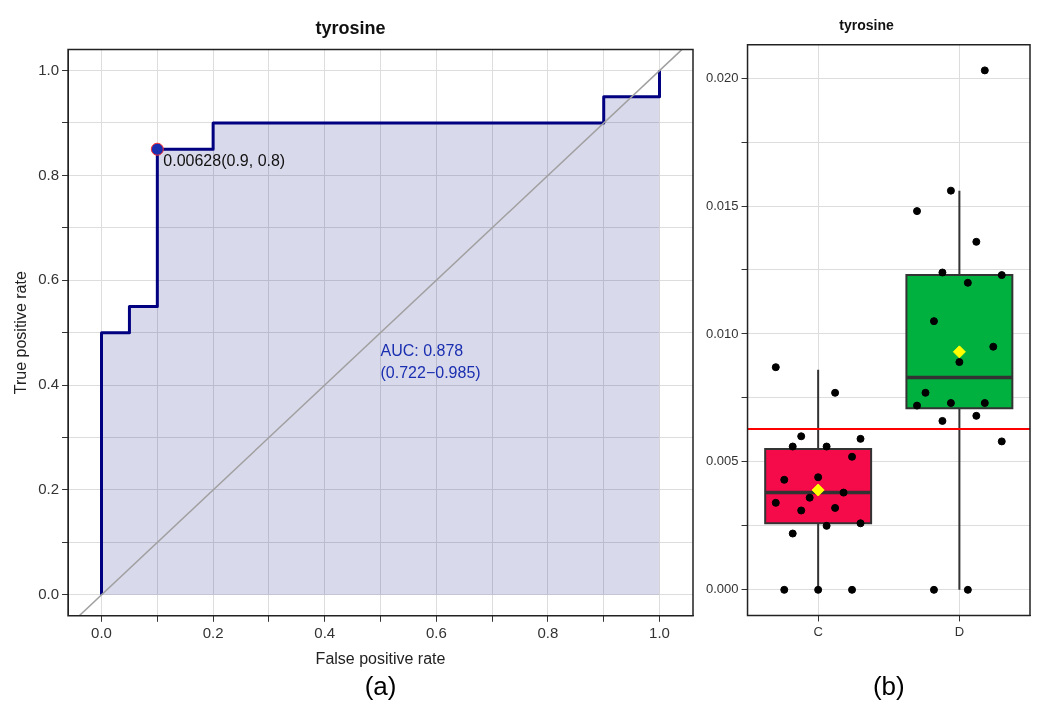 This screenshot has height=712, width=1051. I want to click on y-tick-label: 0.015, so click(722, 205).